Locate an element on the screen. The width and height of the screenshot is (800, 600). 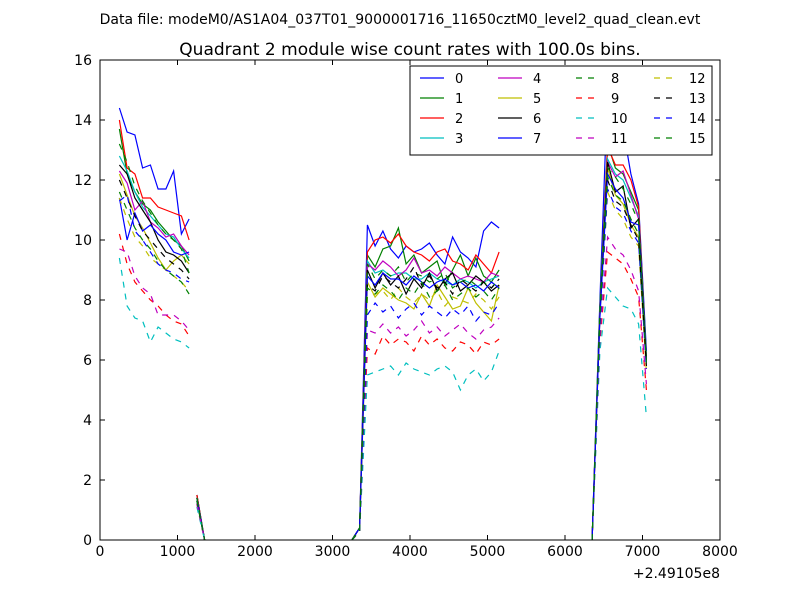
legend-label-15: 15 is located at coordinates (697, 139).